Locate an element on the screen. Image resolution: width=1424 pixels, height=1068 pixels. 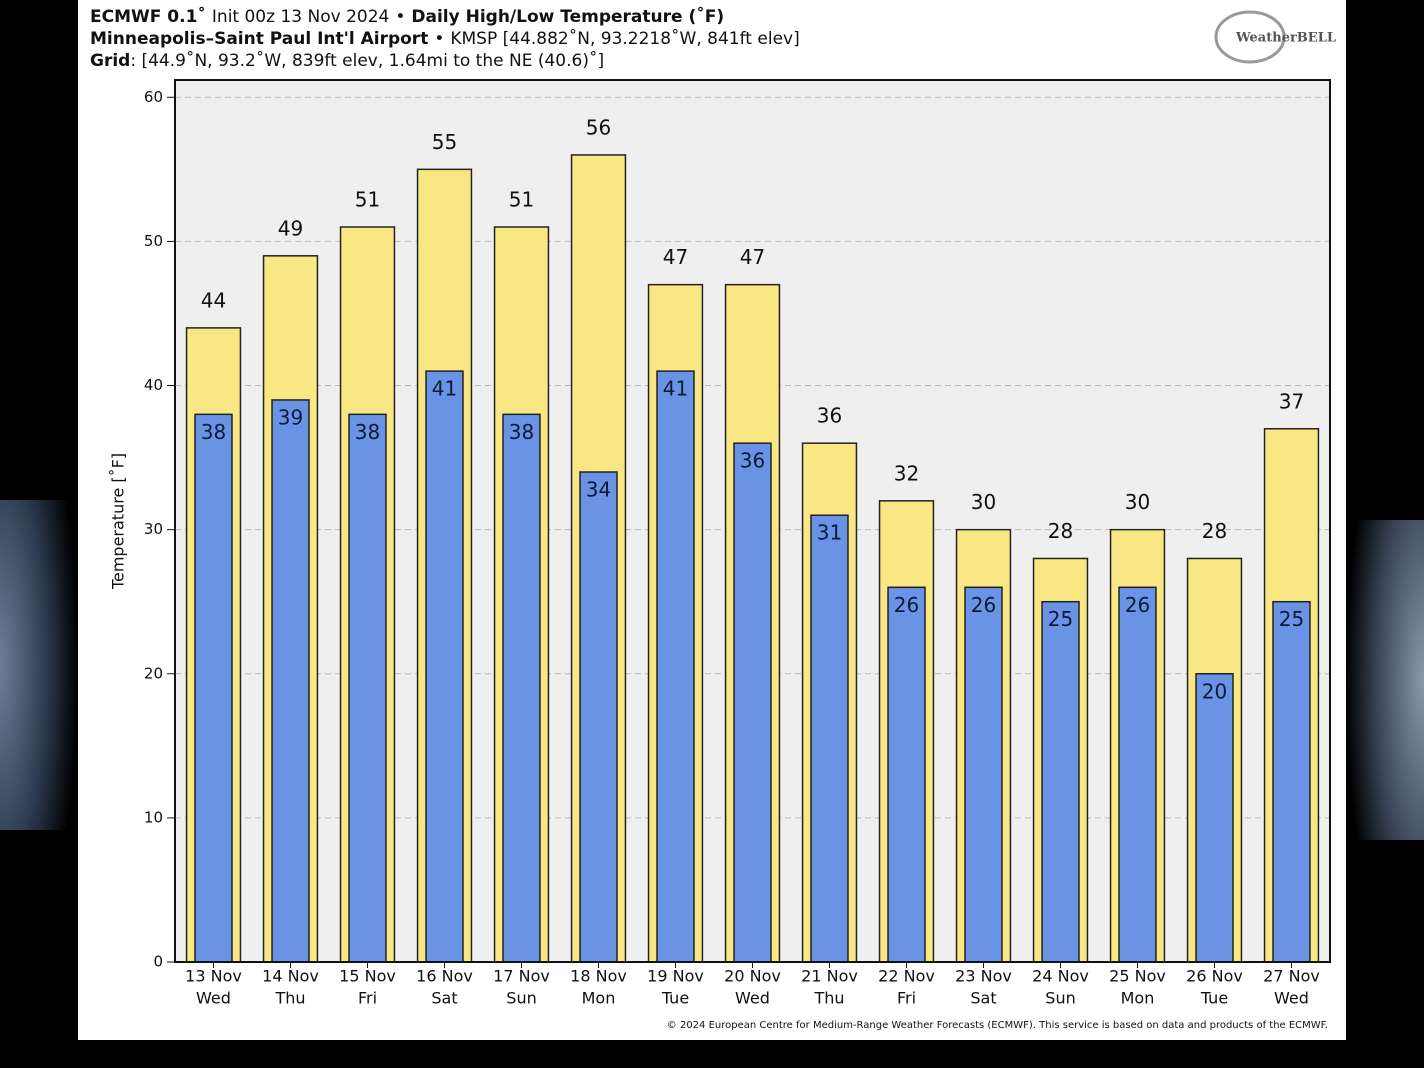
y-axis-label: Temperature [˚F] is located at coordinates (118, 521).